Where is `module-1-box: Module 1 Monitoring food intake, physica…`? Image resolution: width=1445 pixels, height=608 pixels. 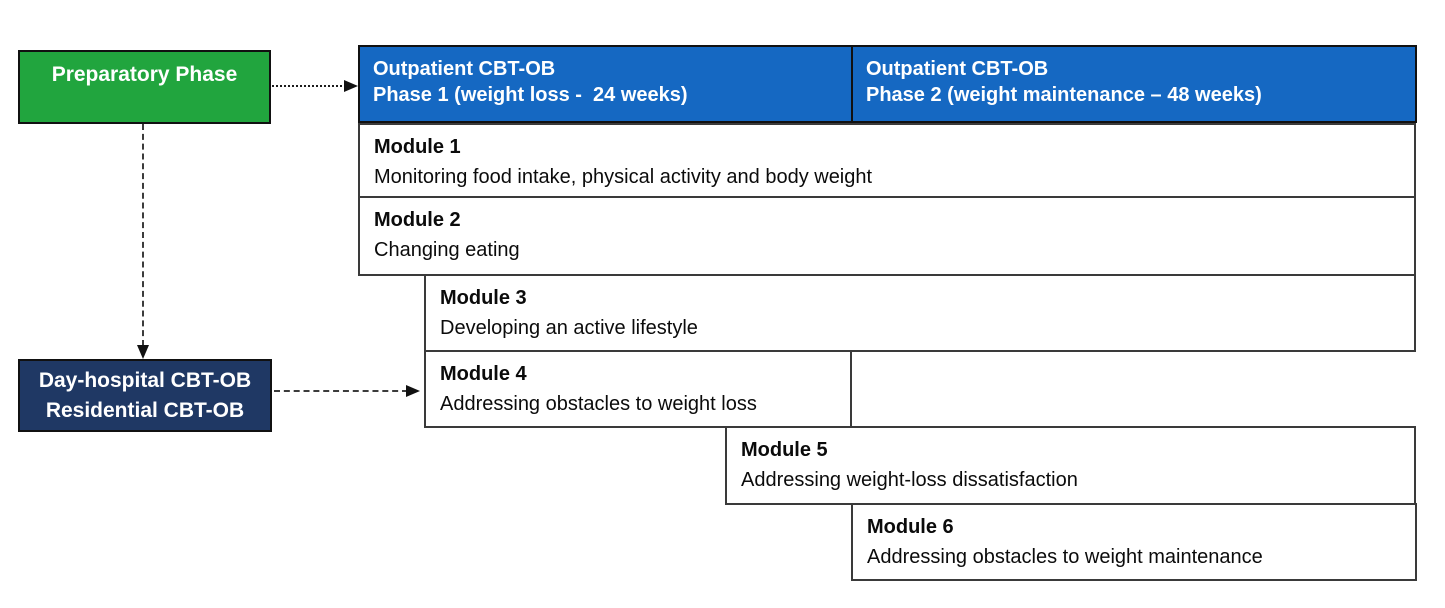
module-1-box: Module 1 Monitoring food intake, physica… is located at coordinates (887, 160).